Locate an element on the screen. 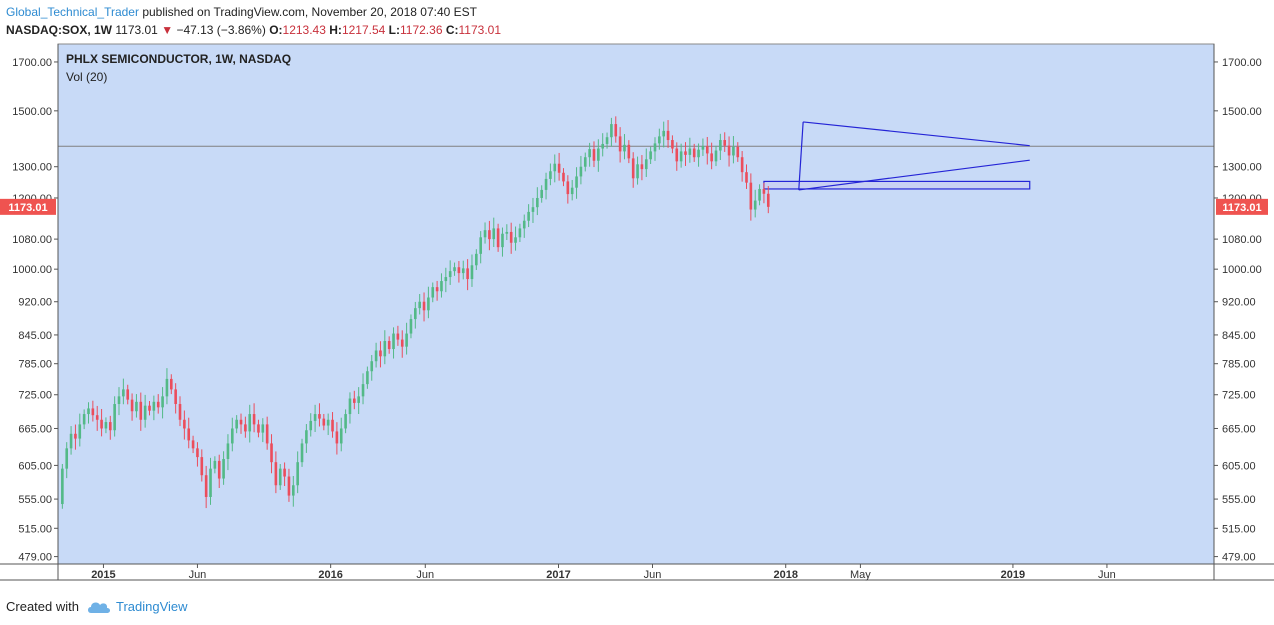 The image size is (1274, 625). x-tick-label: May is located at coordinates (860, 575).